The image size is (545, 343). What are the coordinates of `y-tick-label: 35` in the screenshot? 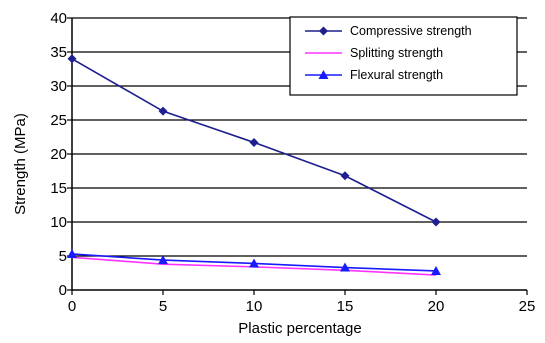 It's located at (58, 52).